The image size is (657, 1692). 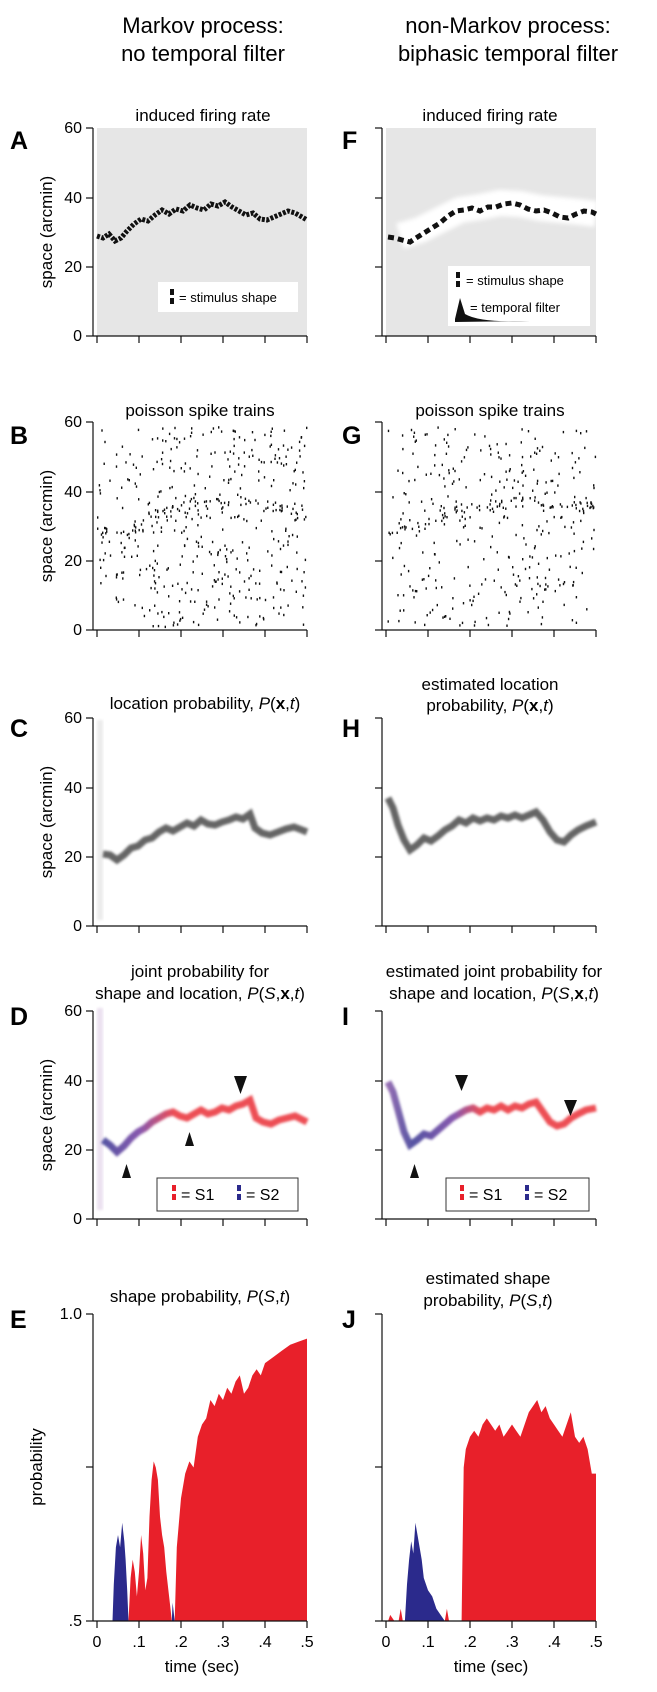 What do you see at coordinates (492, 222) in the screenshot?
I see `panel-f-stimulus-trace` at bounding box center [492, 222].